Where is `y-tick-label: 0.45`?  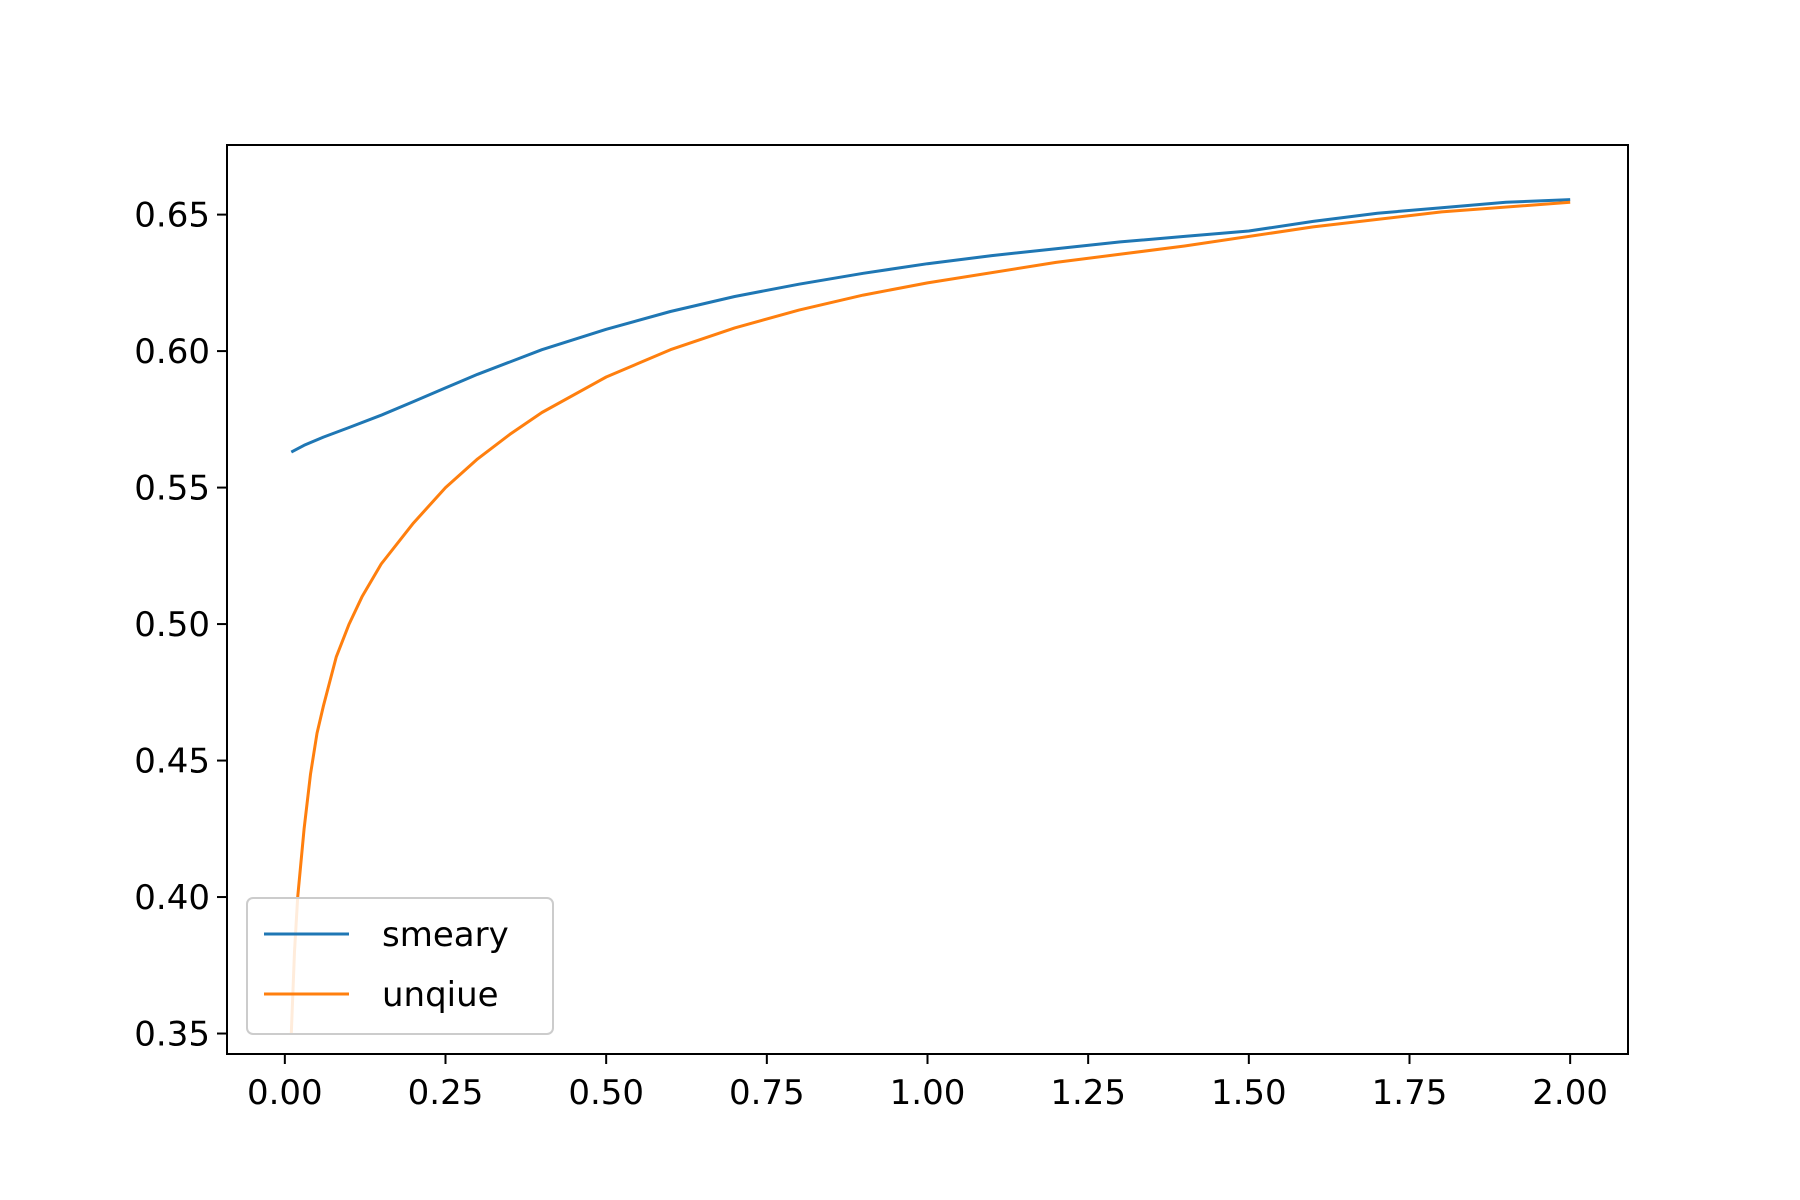 y-tick-label: 0.45 is located at coordinates (172, 762).